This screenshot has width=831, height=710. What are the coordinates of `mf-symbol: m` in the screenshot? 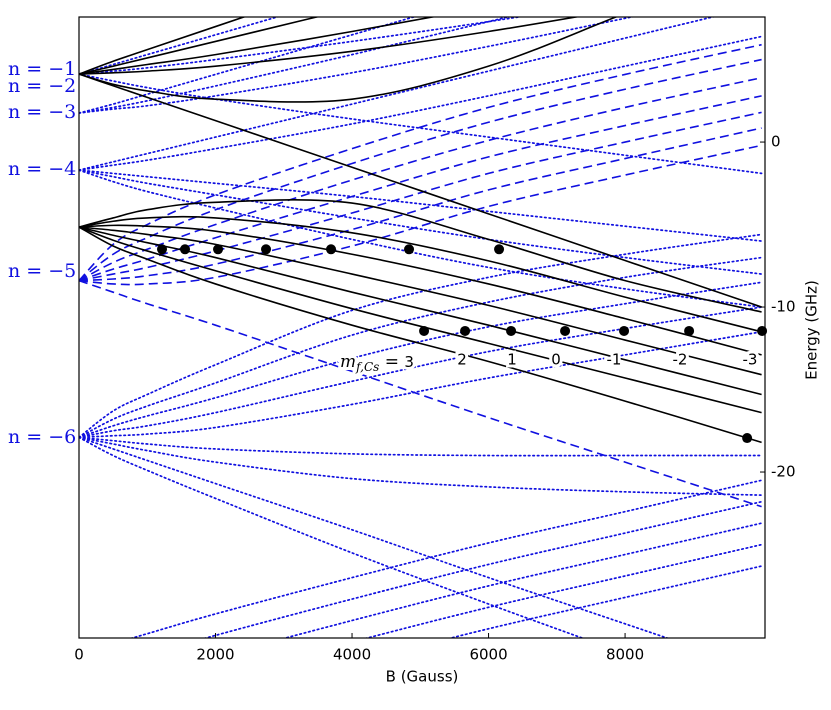 It's located at (348, 362).